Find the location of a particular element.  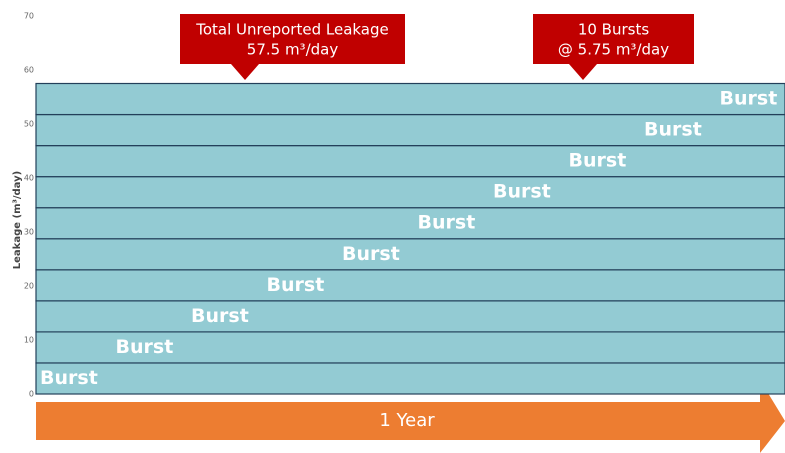

callout-text: 57.5 m³/day is located at coordinates (293, 50).